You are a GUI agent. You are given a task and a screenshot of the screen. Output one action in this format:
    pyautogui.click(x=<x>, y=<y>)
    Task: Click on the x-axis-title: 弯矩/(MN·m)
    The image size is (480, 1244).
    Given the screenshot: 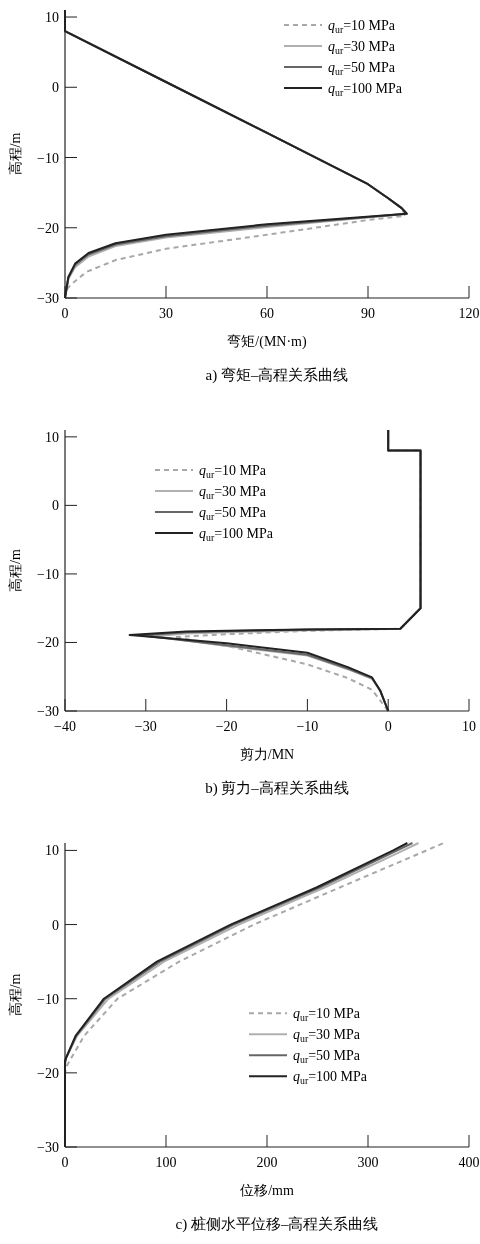 What is the action you would take?
    pyautogui.click(x=267, y=342)
    